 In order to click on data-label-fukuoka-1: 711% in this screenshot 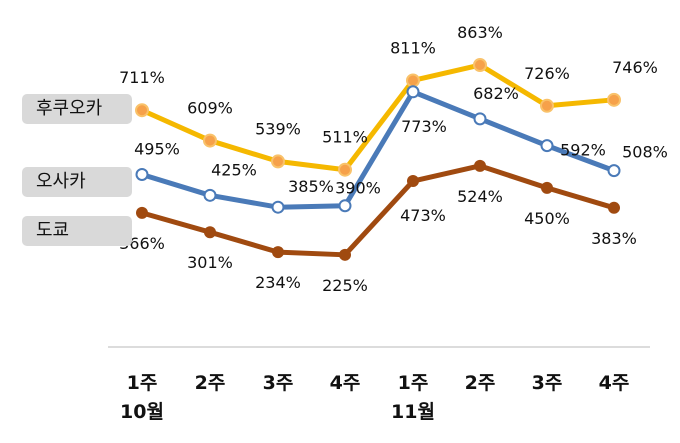, I will do `click(142, 77)`.